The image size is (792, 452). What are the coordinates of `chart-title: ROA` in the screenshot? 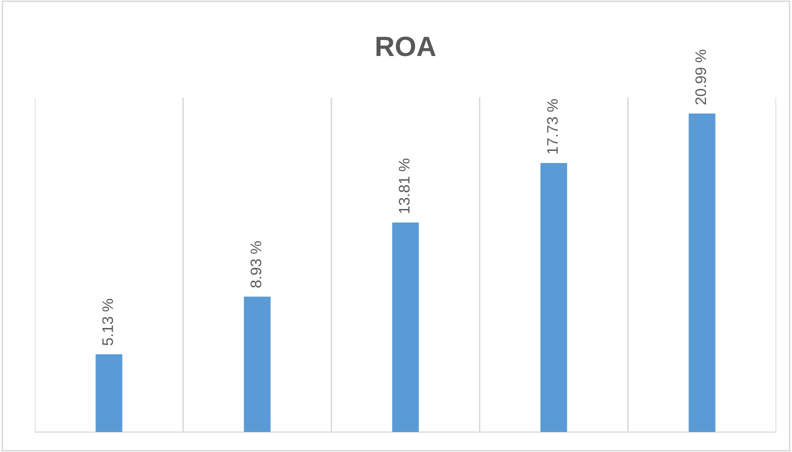 It's located at (406, 46).